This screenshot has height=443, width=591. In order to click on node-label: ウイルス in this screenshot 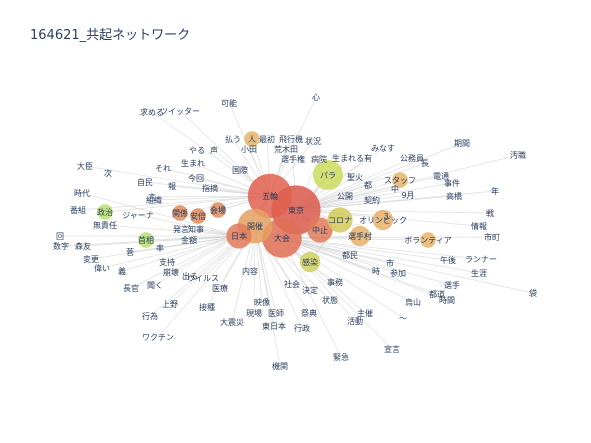, I will do `click(203, 278)`.